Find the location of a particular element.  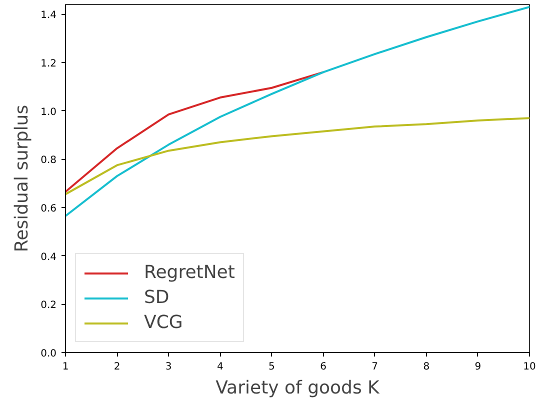

legend-label: VCG is located at coordinates (163, 322).